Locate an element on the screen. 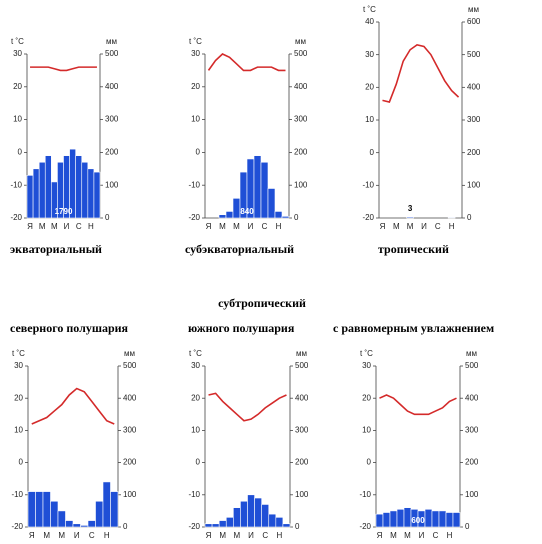 The width and height of the screenshot is (542, 544). y2-tick-label: 600 is located at coordinates (474, 21).